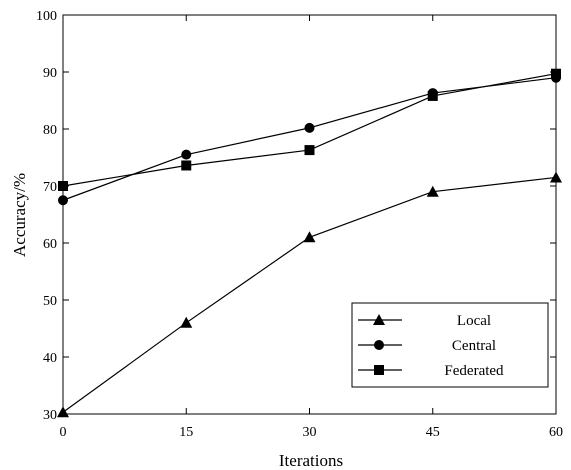 Image resolution: width=571 pixels, height=470 pixels. I want to click on legend-label-central: Central, so click(474, 346).